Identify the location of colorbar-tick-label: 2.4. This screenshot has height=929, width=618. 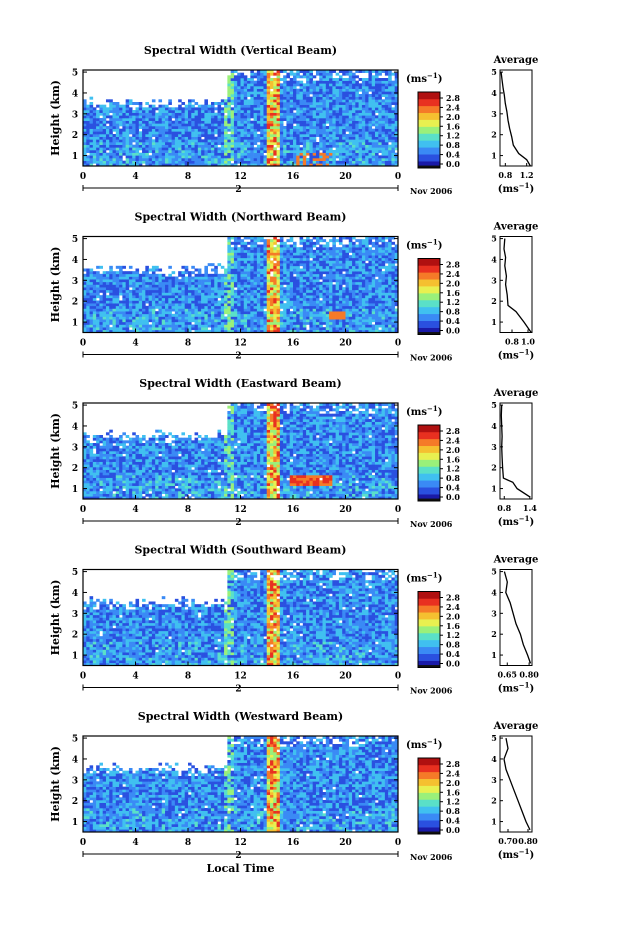
(453, 107).